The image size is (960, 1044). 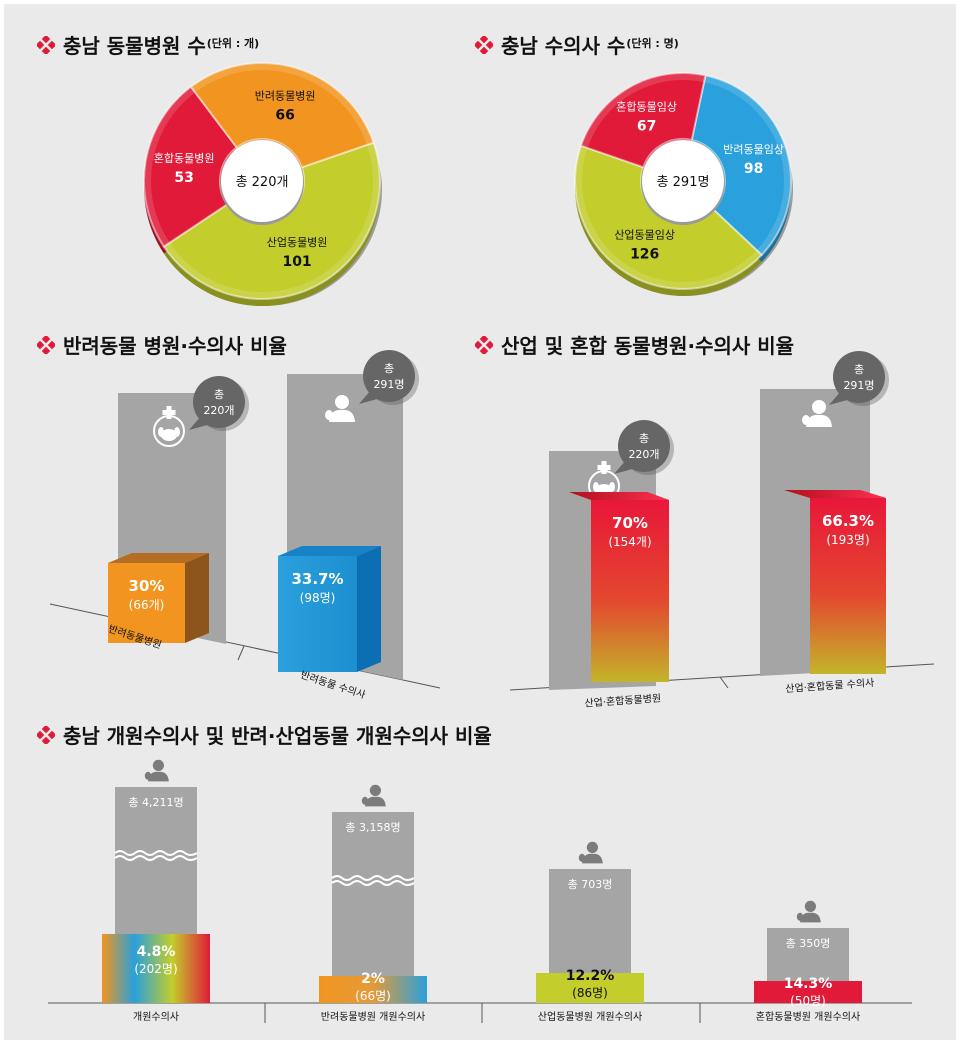 What do you see at coordinates (808, 1001) in the screenshot?
I see `share-count-label: (50명)` at bounding box center [808, 1001].